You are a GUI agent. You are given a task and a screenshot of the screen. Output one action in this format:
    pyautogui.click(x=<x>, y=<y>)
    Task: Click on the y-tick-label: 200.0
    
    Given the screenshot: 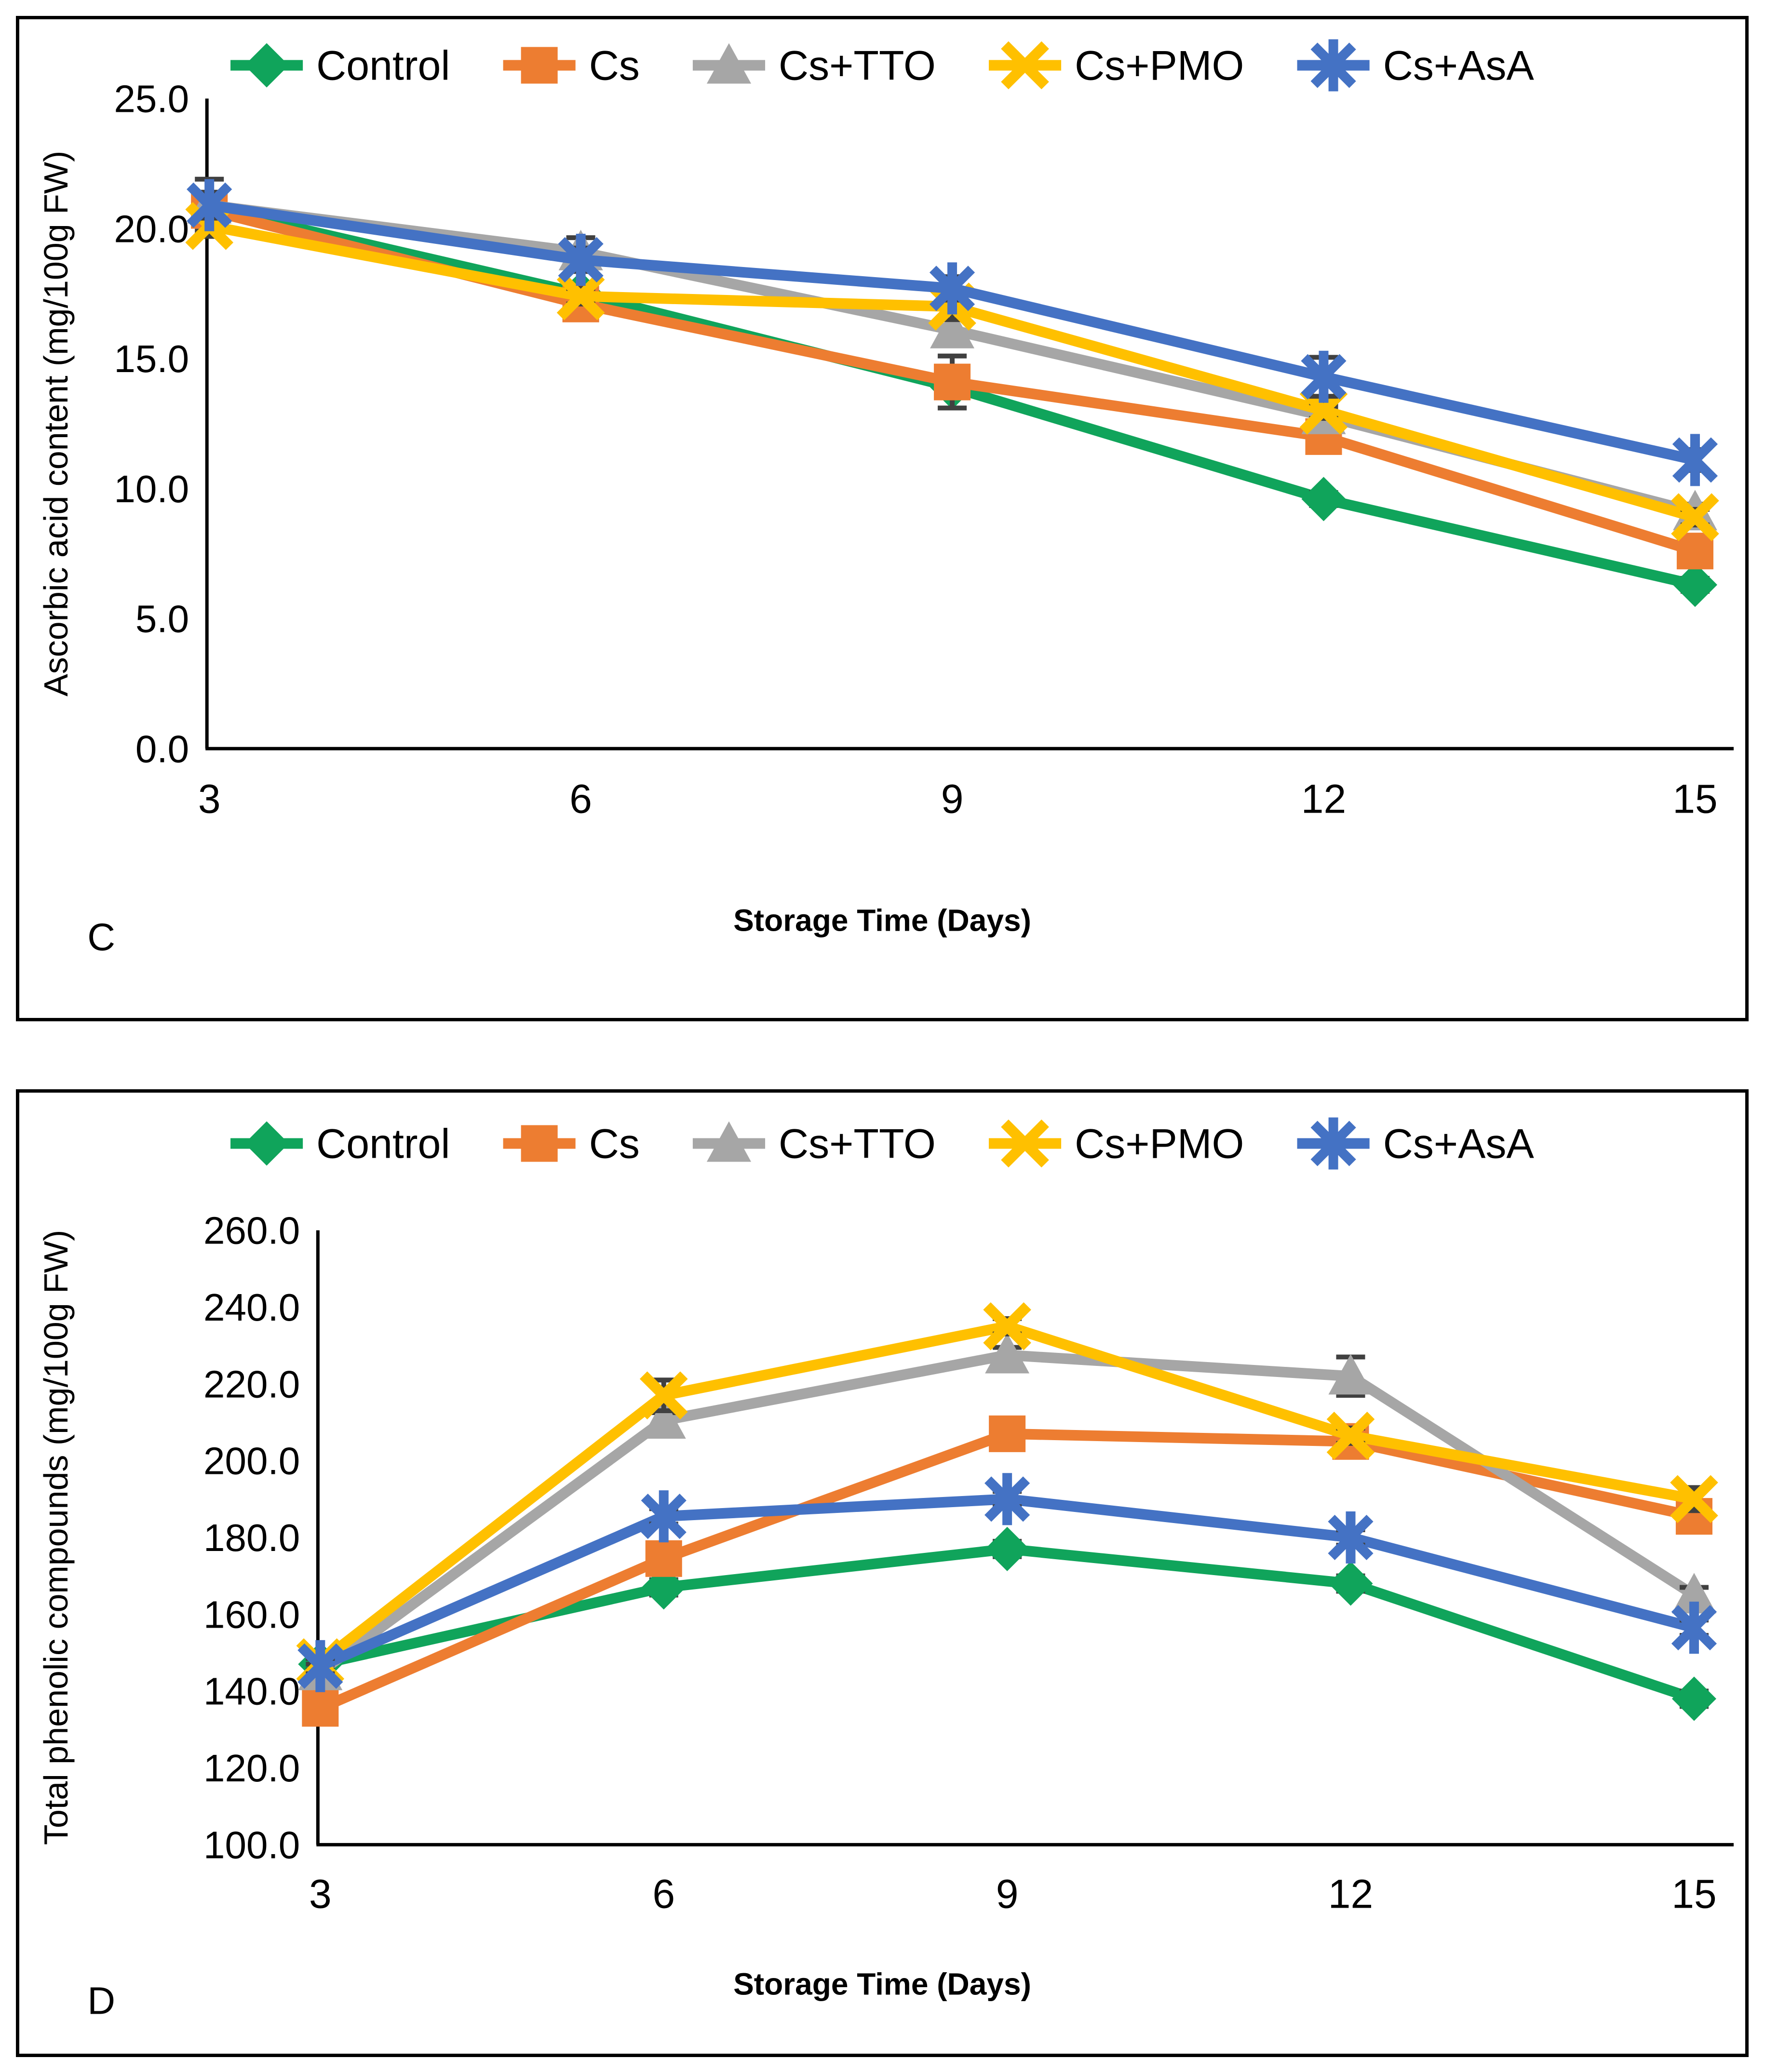 What is the action you would take?
    pyautogui.click(x=252, y=1461)
    